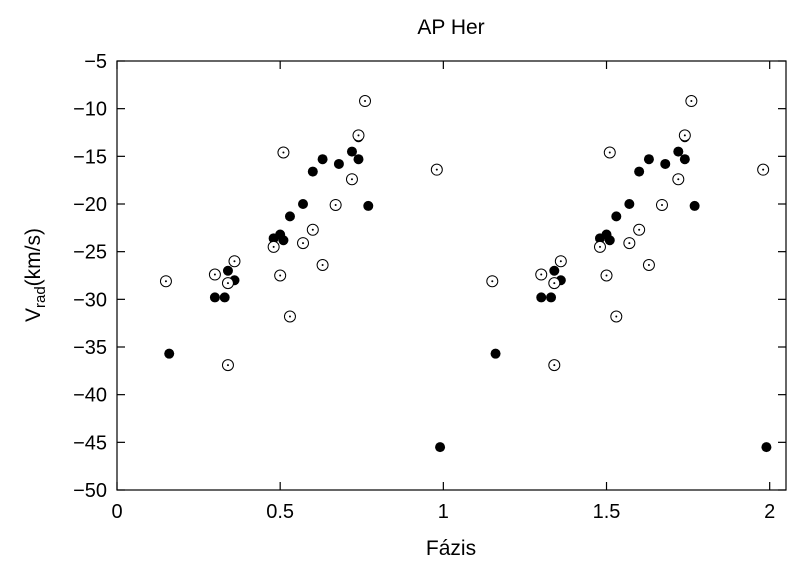 This screenshot has width=787, height=565. I want to click on y-axis-label-sub: rad, so click(40, 297).